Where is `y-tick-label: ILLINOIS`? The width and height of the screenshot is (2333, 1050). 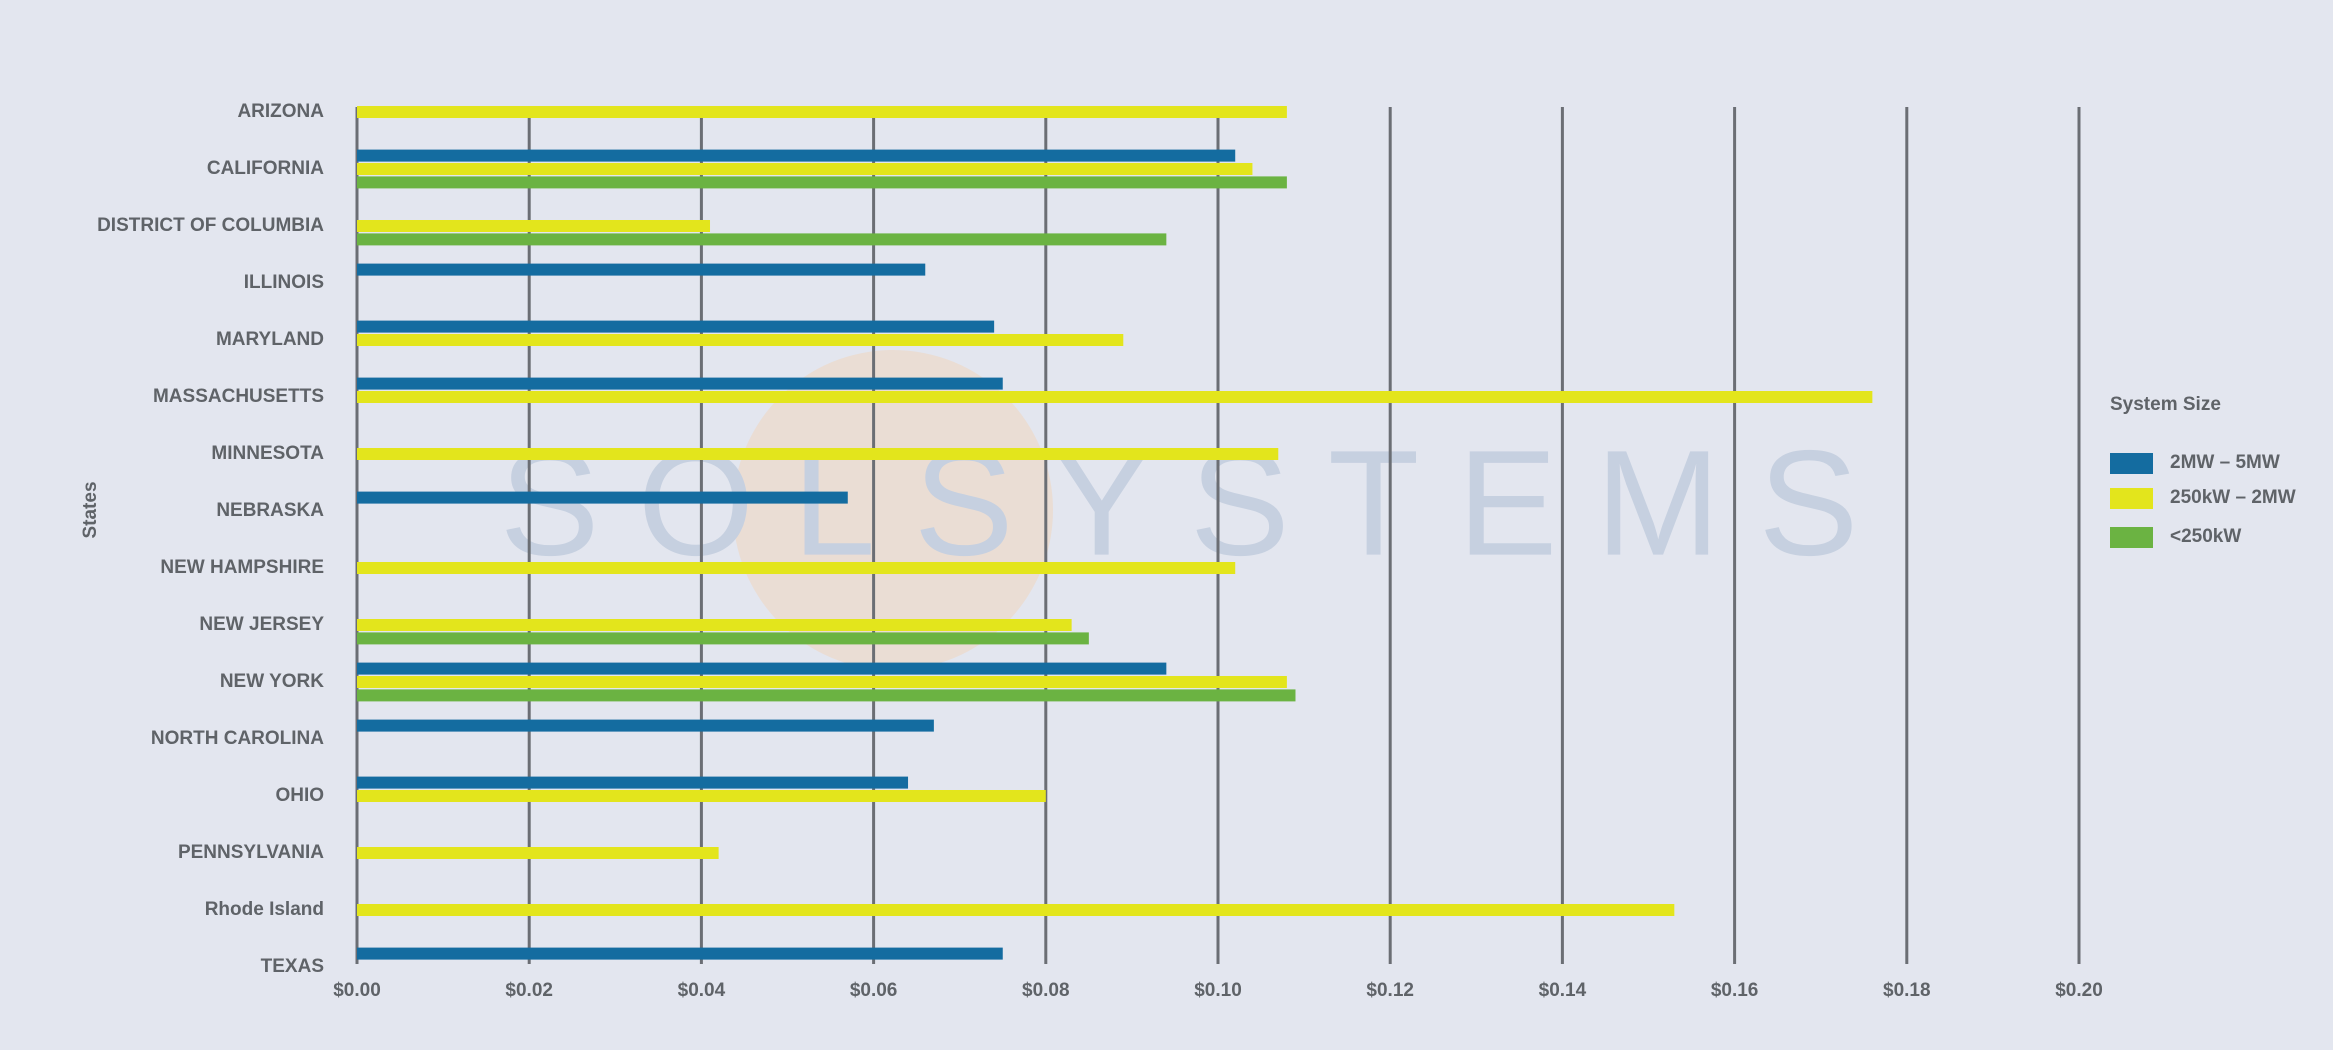
y-tick-label: ILLINOIS is located at coordinates (284, 282).